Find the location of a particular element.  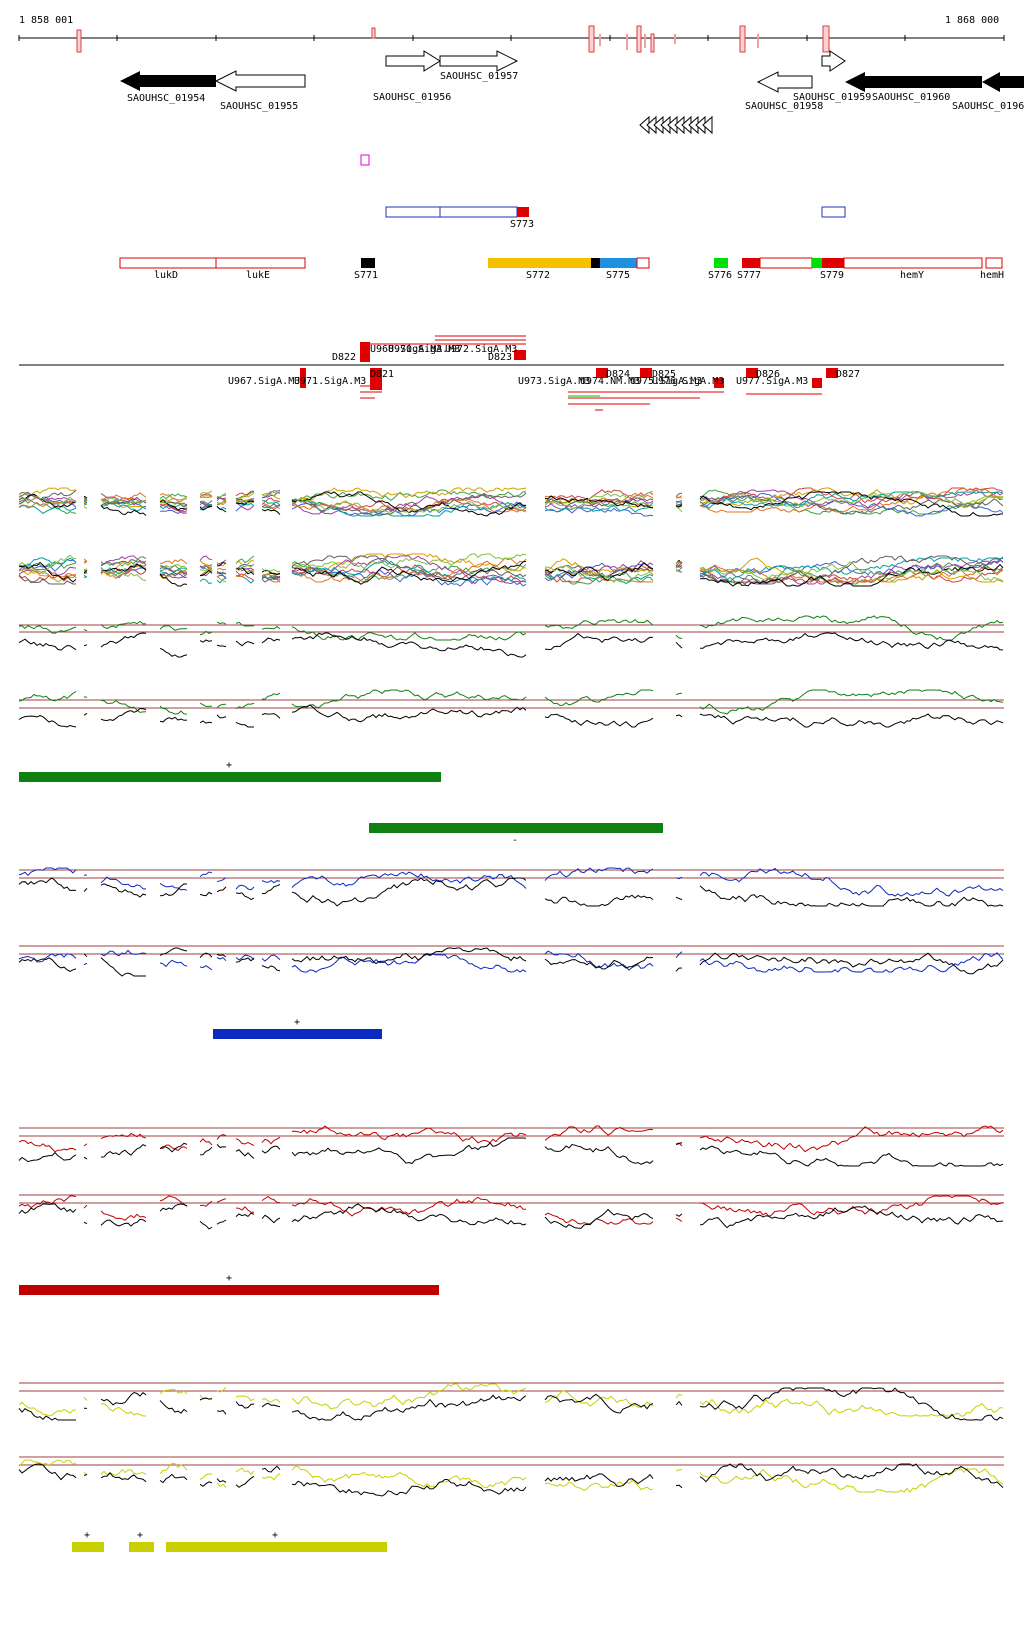

feature-u976: U976.SigA.M3 is located at coordinates (688, 381).